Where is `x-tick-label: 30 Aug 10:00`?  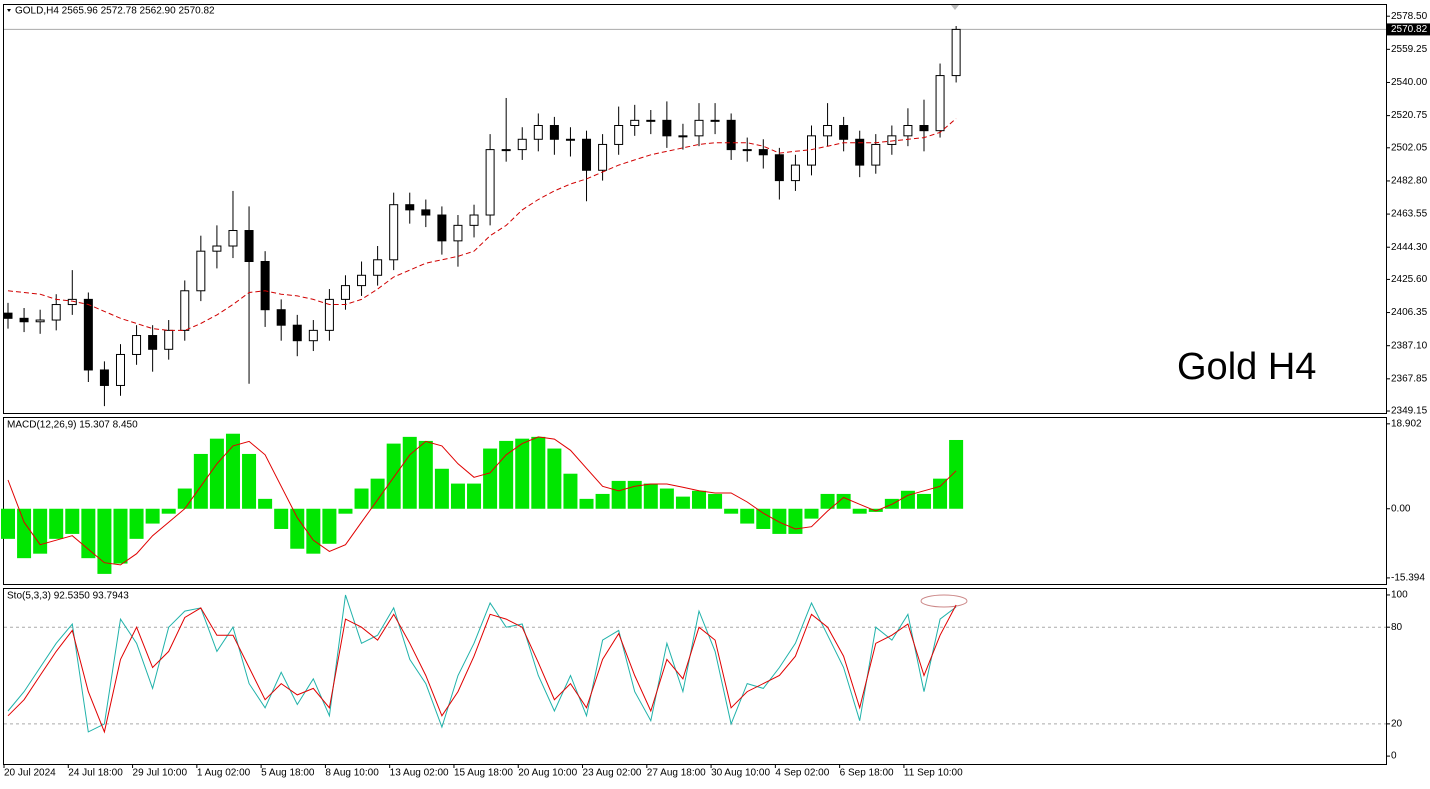 x-tick-label: 30 Aug 10:00 is located at coordinates (740, 773).